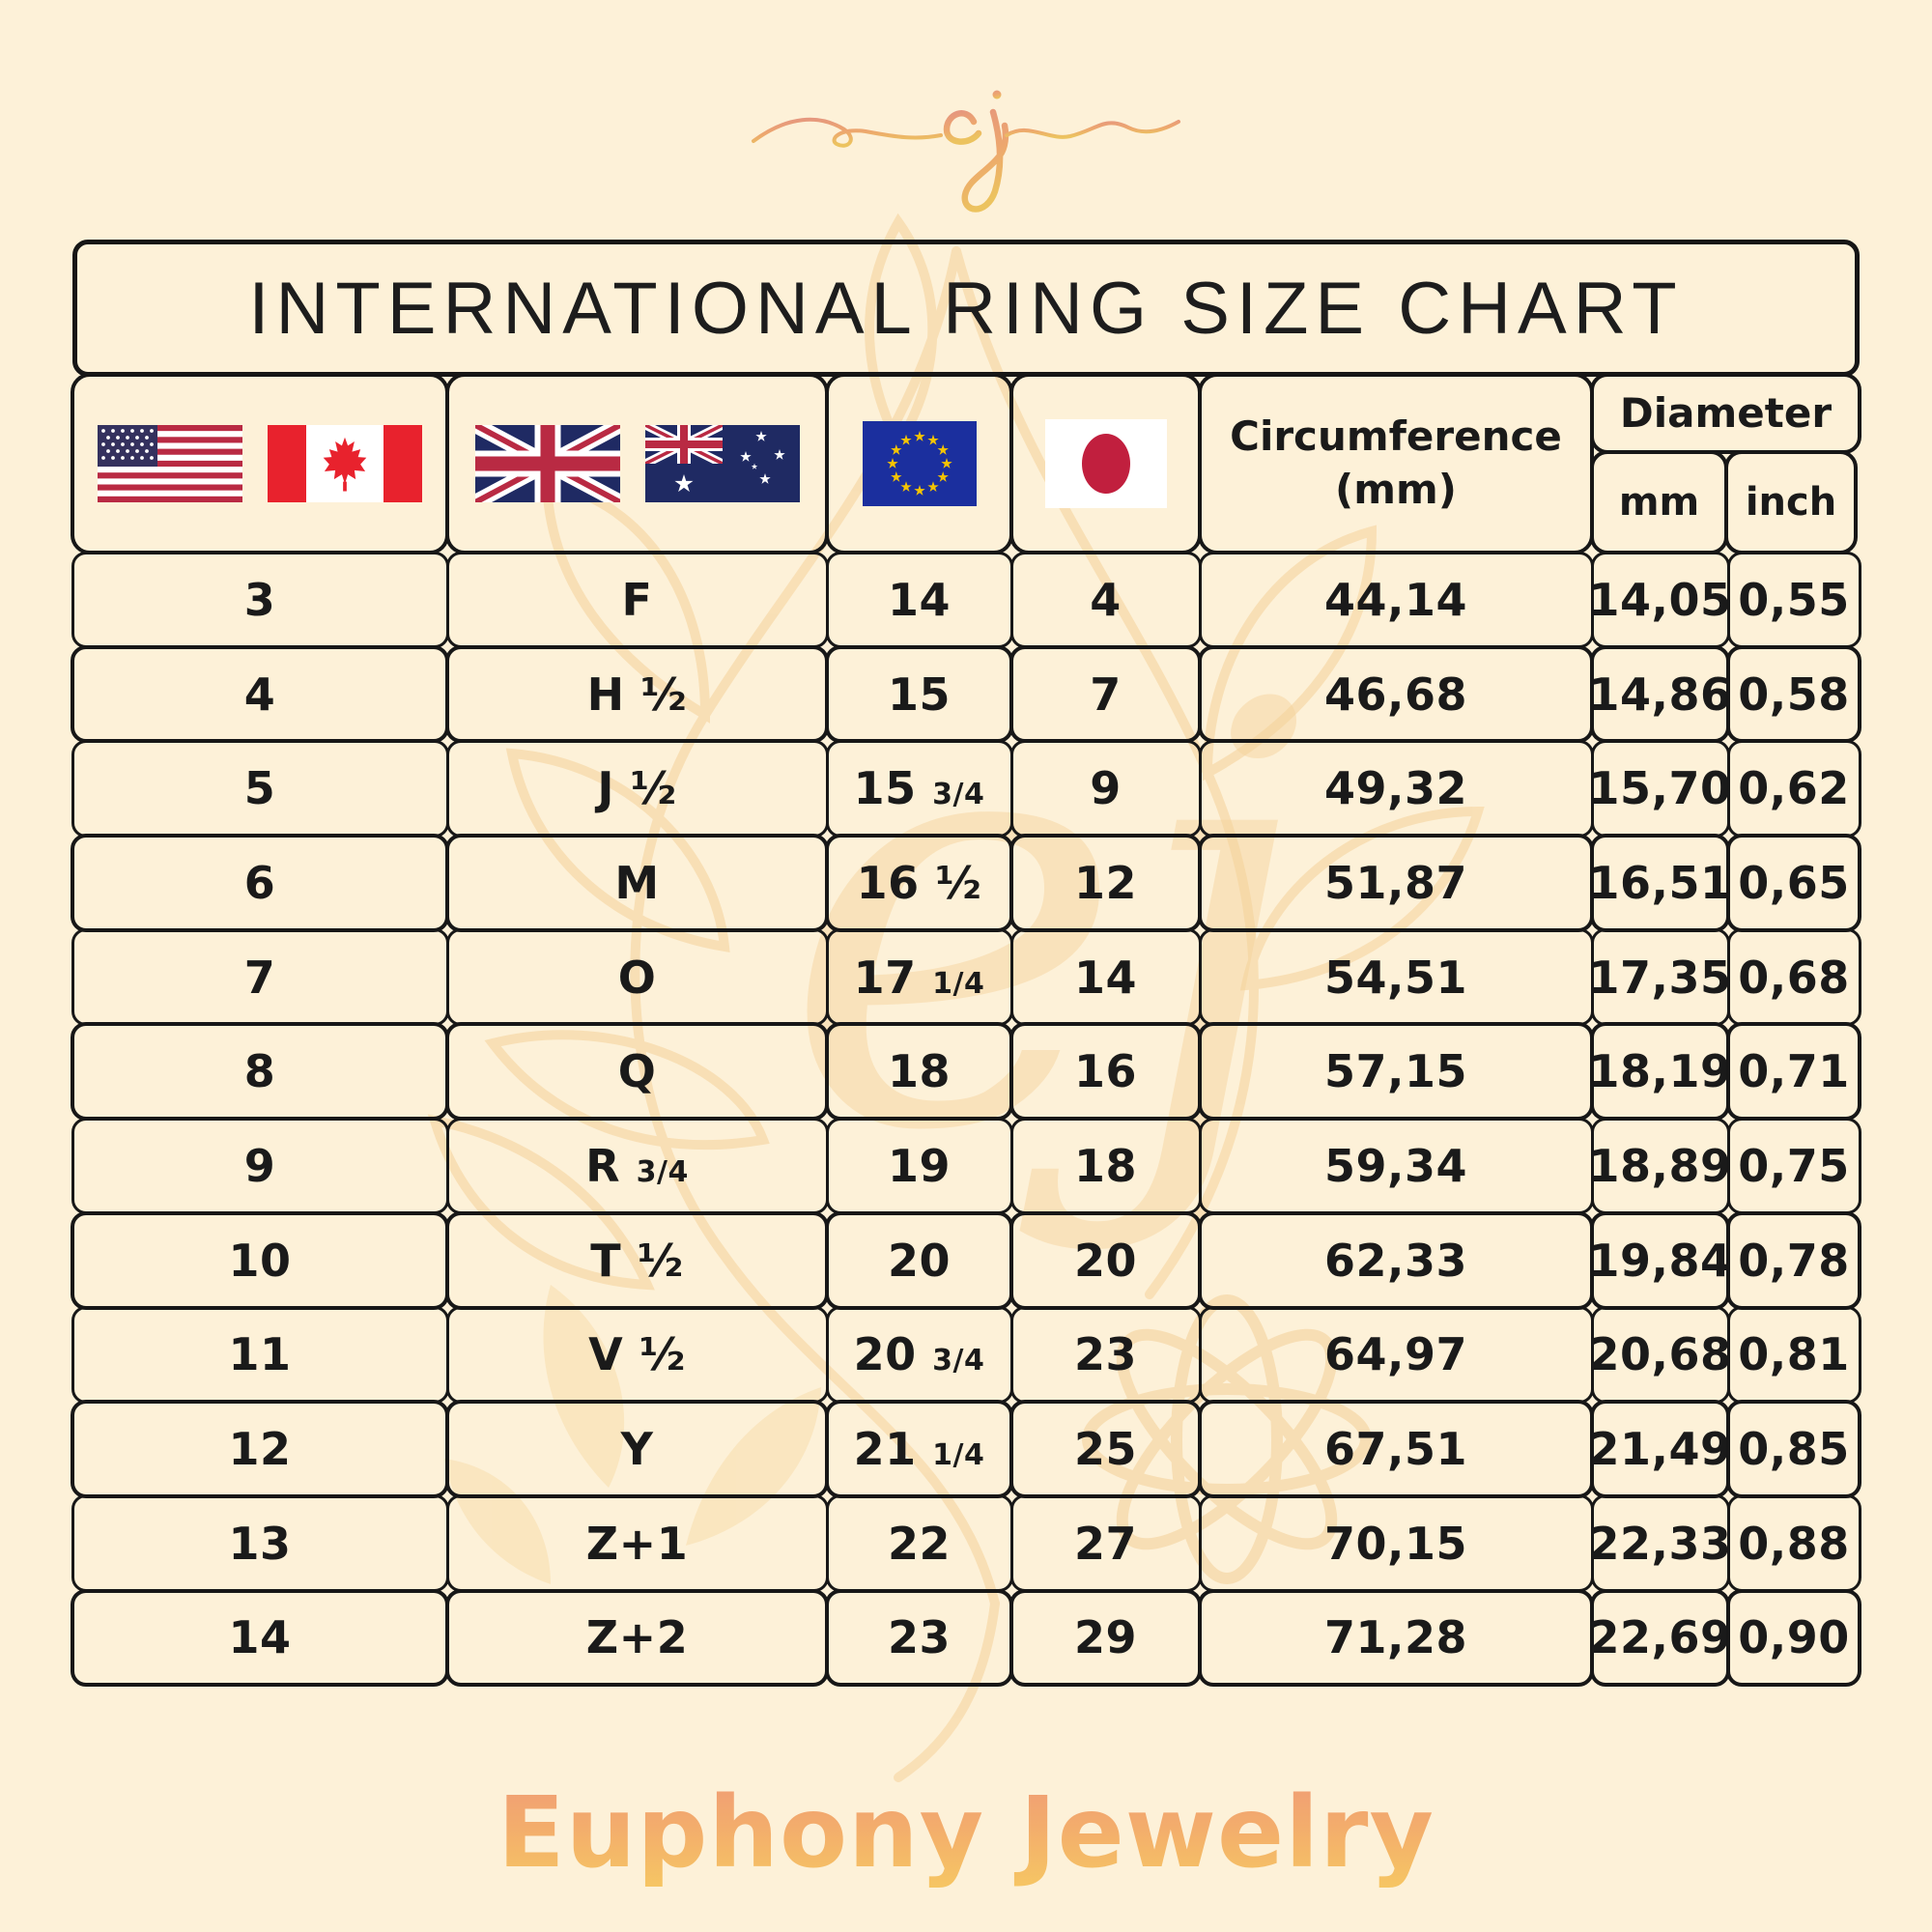 This screenshot has height=1932, width=1932. Describe the element at coordinates (1793, 1260) in the screenshot. I see `diameter-inch-cell: 0,78` at that location.